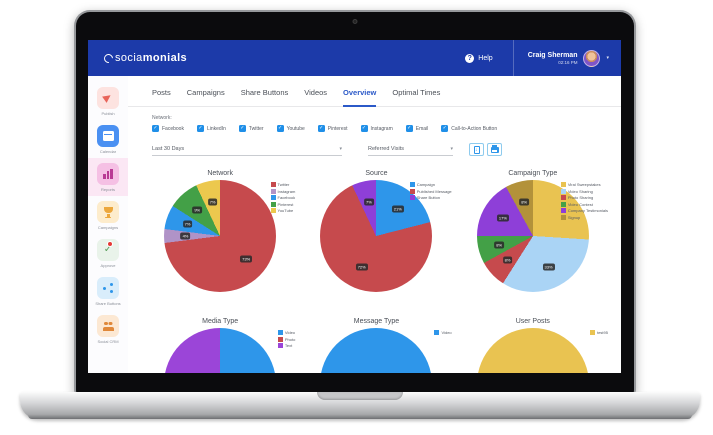 The height and width of the screenshot is (435, 713). I want to click on help-icon: ?, so click(470, 58).